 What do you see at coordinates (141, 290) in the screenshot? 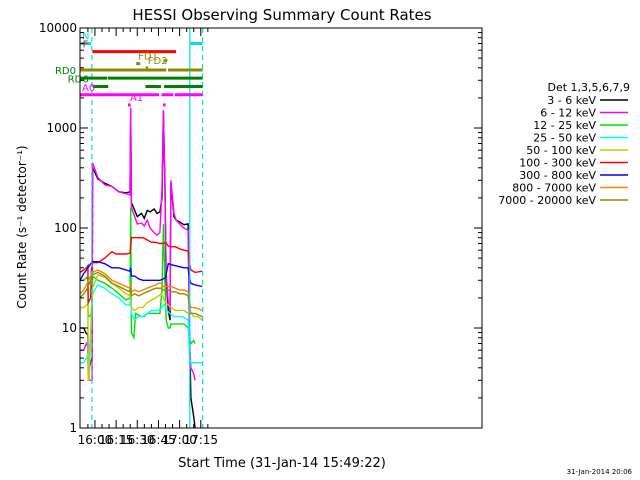
I see `series-line-800-7000-kev` at bounding box center [141, 290].